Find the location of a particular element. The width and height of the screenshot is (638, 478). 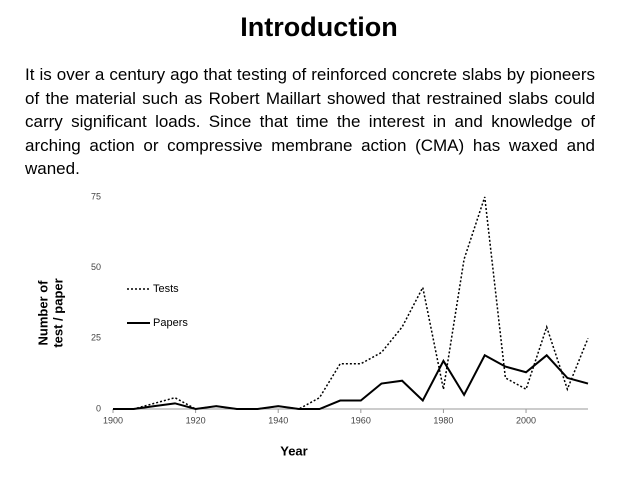

y-tick-label: 0 is located at coordinates (98, 408).